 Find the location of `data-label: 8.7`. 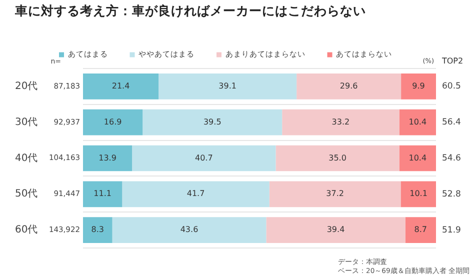

data-label: 8.7 is located at coordinates (421, 229).